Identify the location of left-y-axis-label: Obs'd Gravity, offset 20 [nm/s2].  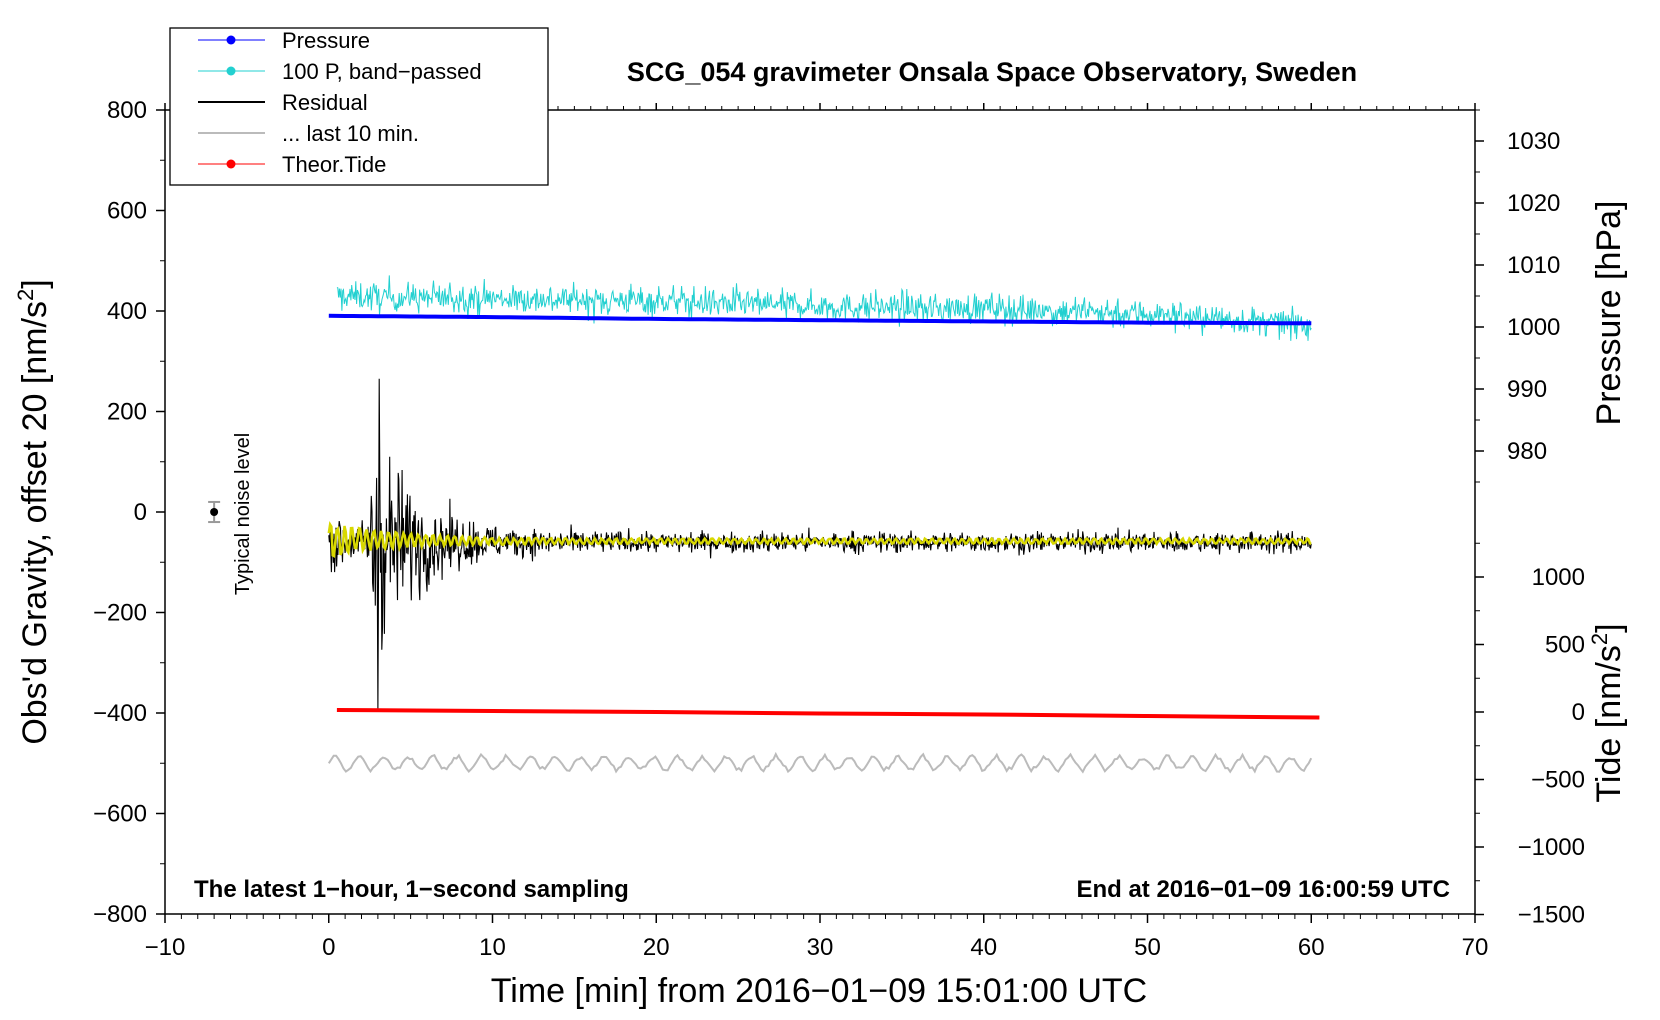
(33, 511).